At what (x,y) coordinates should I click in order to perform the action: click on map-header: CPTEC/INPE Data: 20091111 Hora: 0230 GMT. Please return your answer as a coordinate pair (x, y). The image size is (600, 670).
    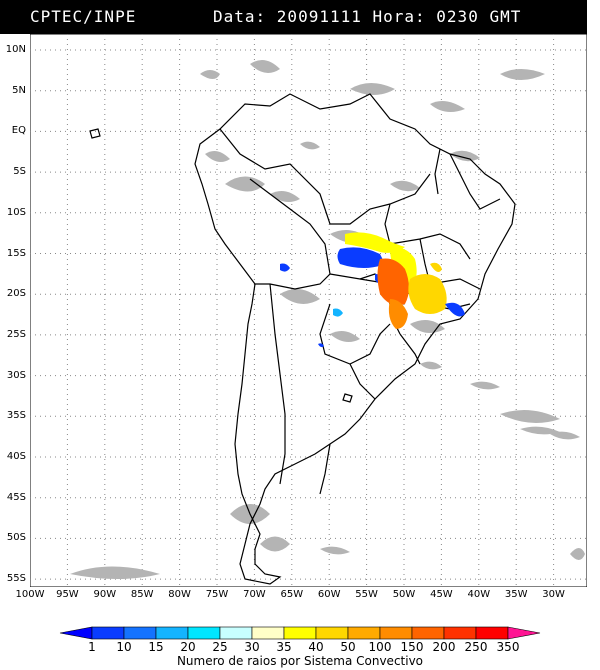
    Looking at the image, I should click on (293, 17).